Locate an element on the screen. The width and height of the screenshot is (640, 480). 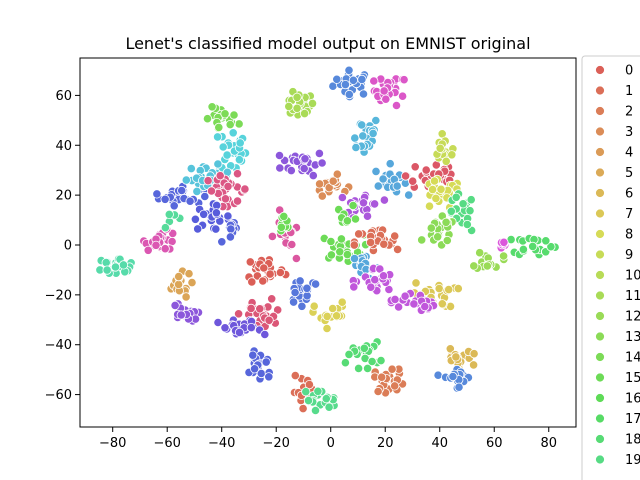
x-tick-label: 40 is located at coordinates (439, 443).